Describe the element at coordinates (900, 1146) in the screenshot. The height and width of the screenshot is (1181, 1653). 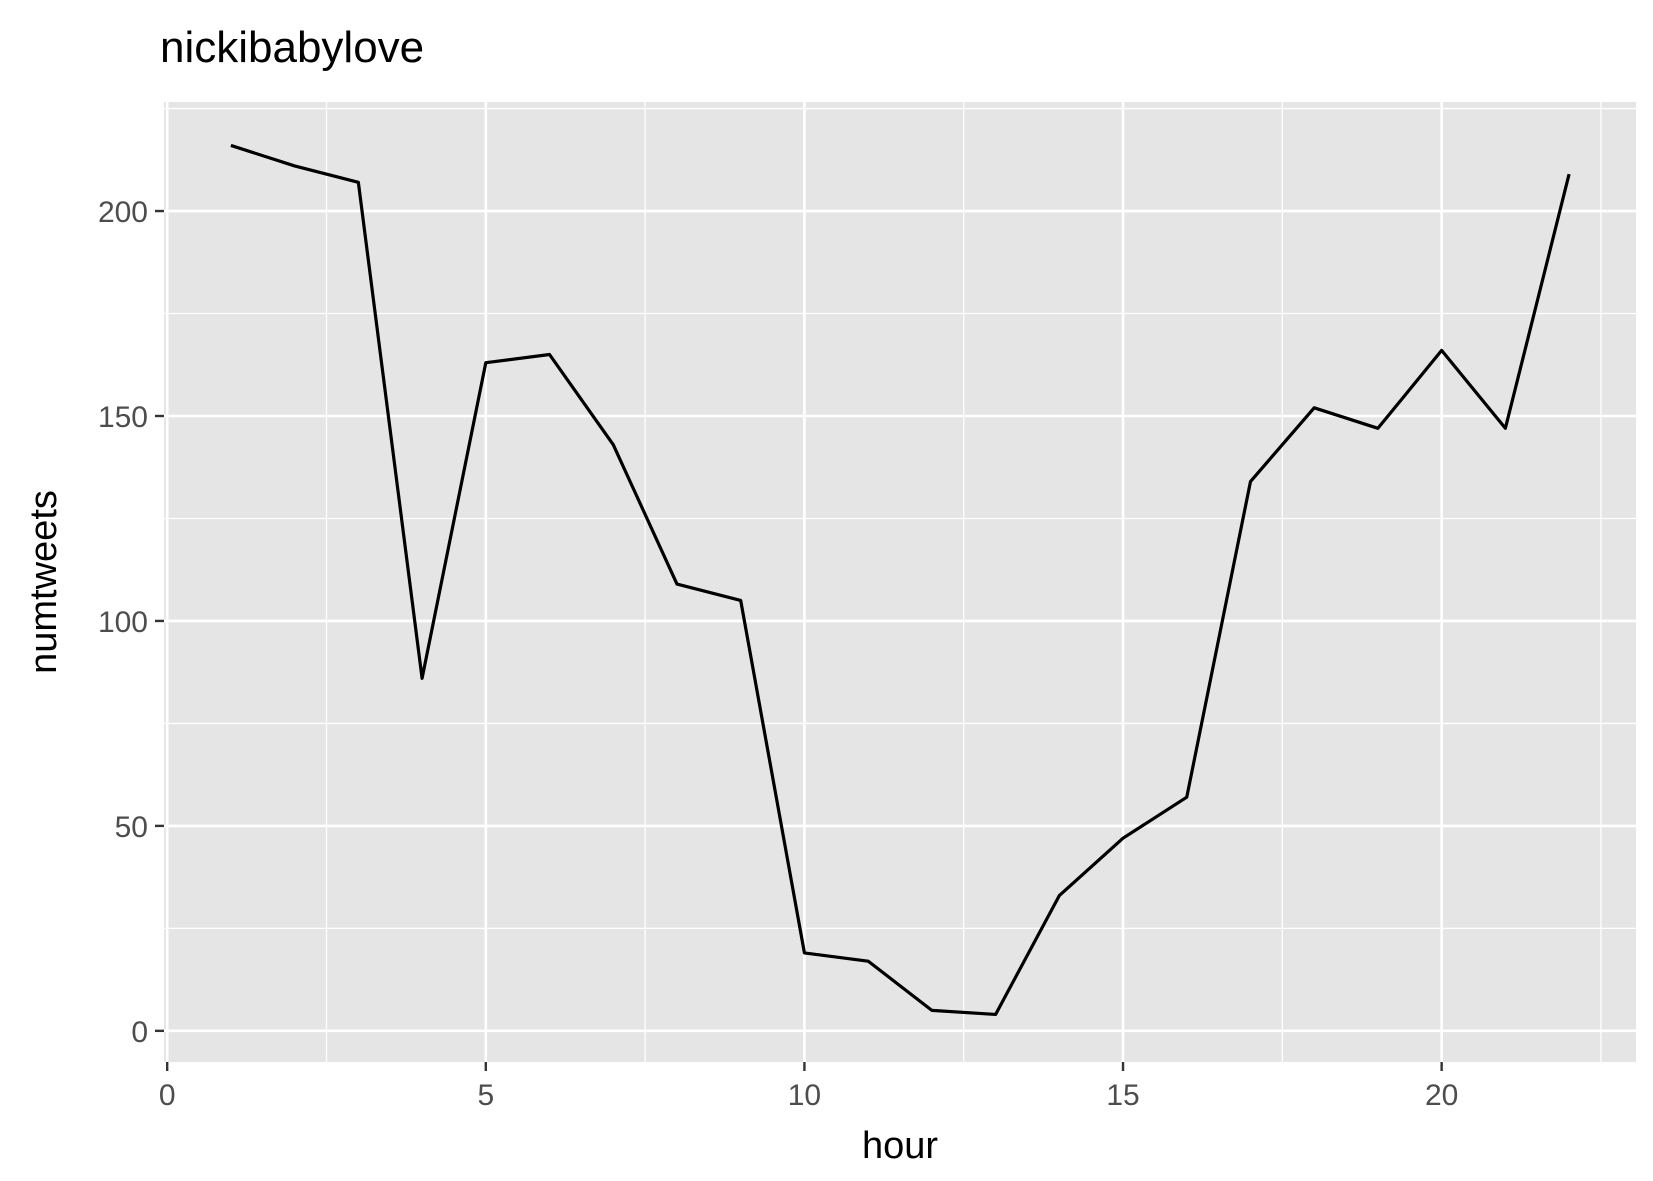
I see `x-axis-title: hour` at that location.